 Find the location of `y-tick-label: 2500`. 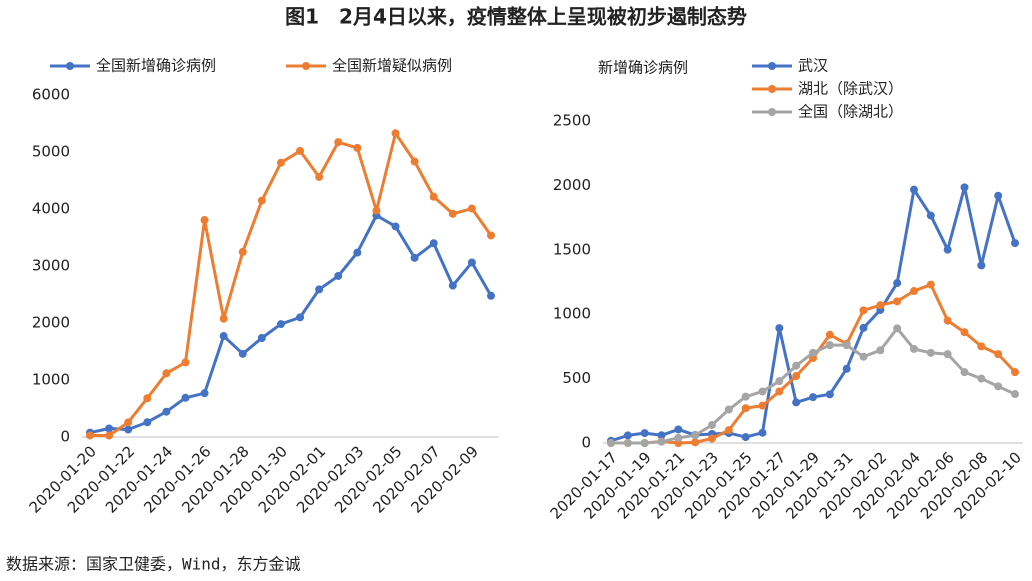

y-tick-label: 2500 is located at coordinates (572, 121).